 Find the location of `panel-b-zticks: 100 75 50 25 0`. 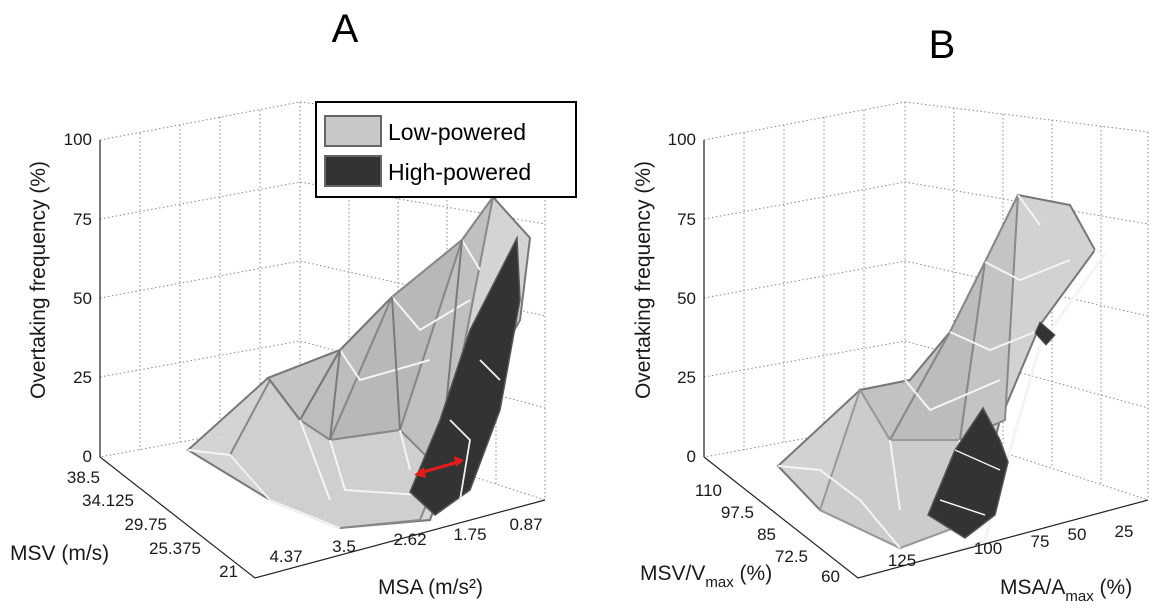

panel-b-zticks: 100 75 50 25 0 is located at coordinates (682, 298).